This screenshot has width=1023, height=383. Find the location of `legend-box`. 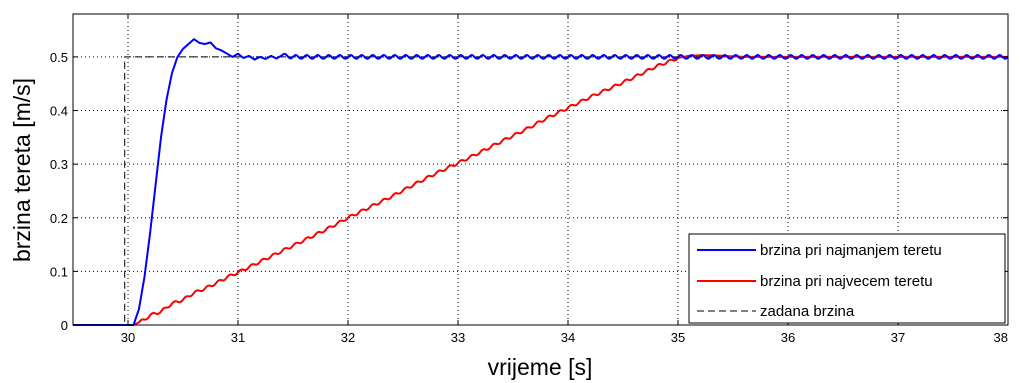

legend-box is located at coordinates (847, 278).